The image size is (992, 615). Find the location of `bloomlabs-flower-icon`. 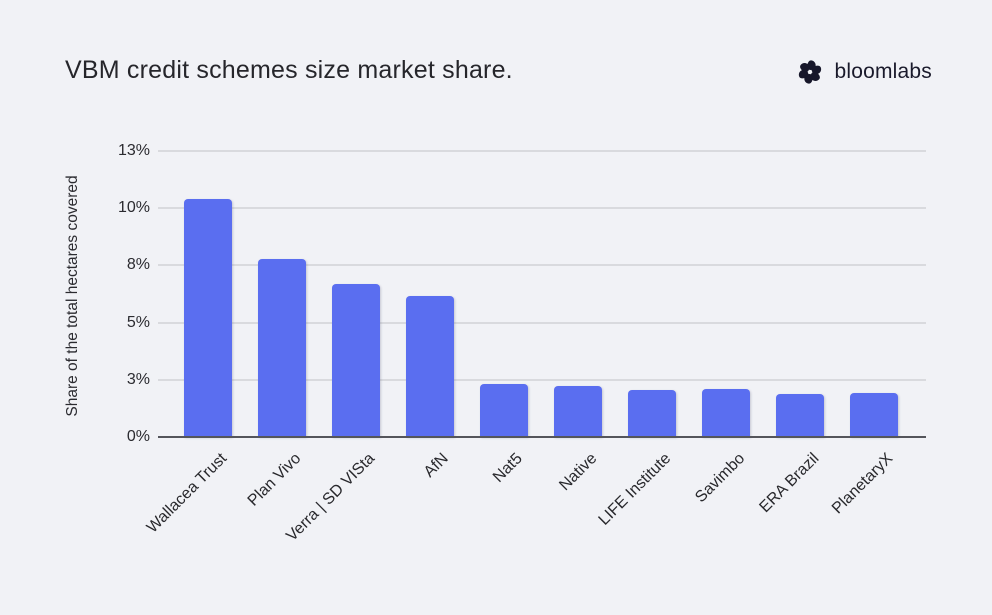

bloomlabs-flower-icon is located at coordinates (810, 72).